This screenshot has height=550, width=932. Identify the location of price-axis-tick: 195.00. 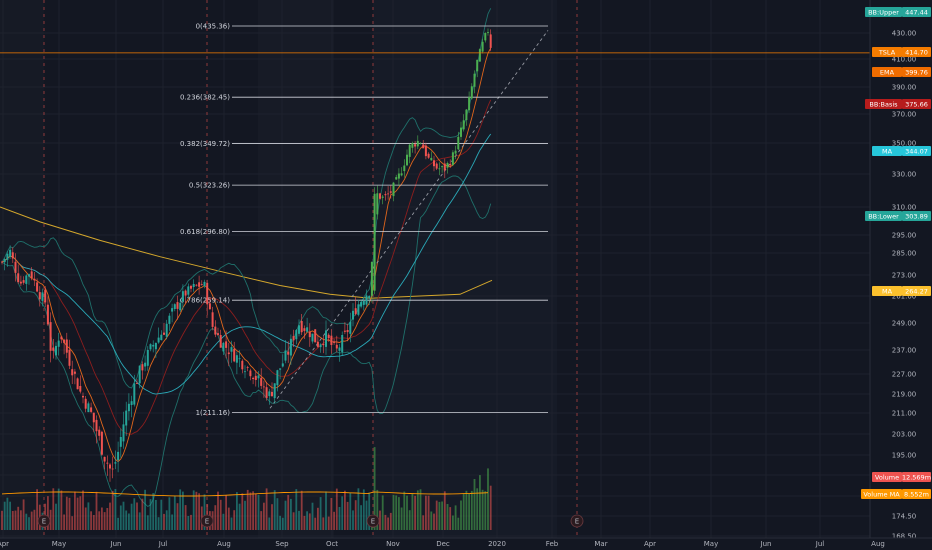
(904, 456).